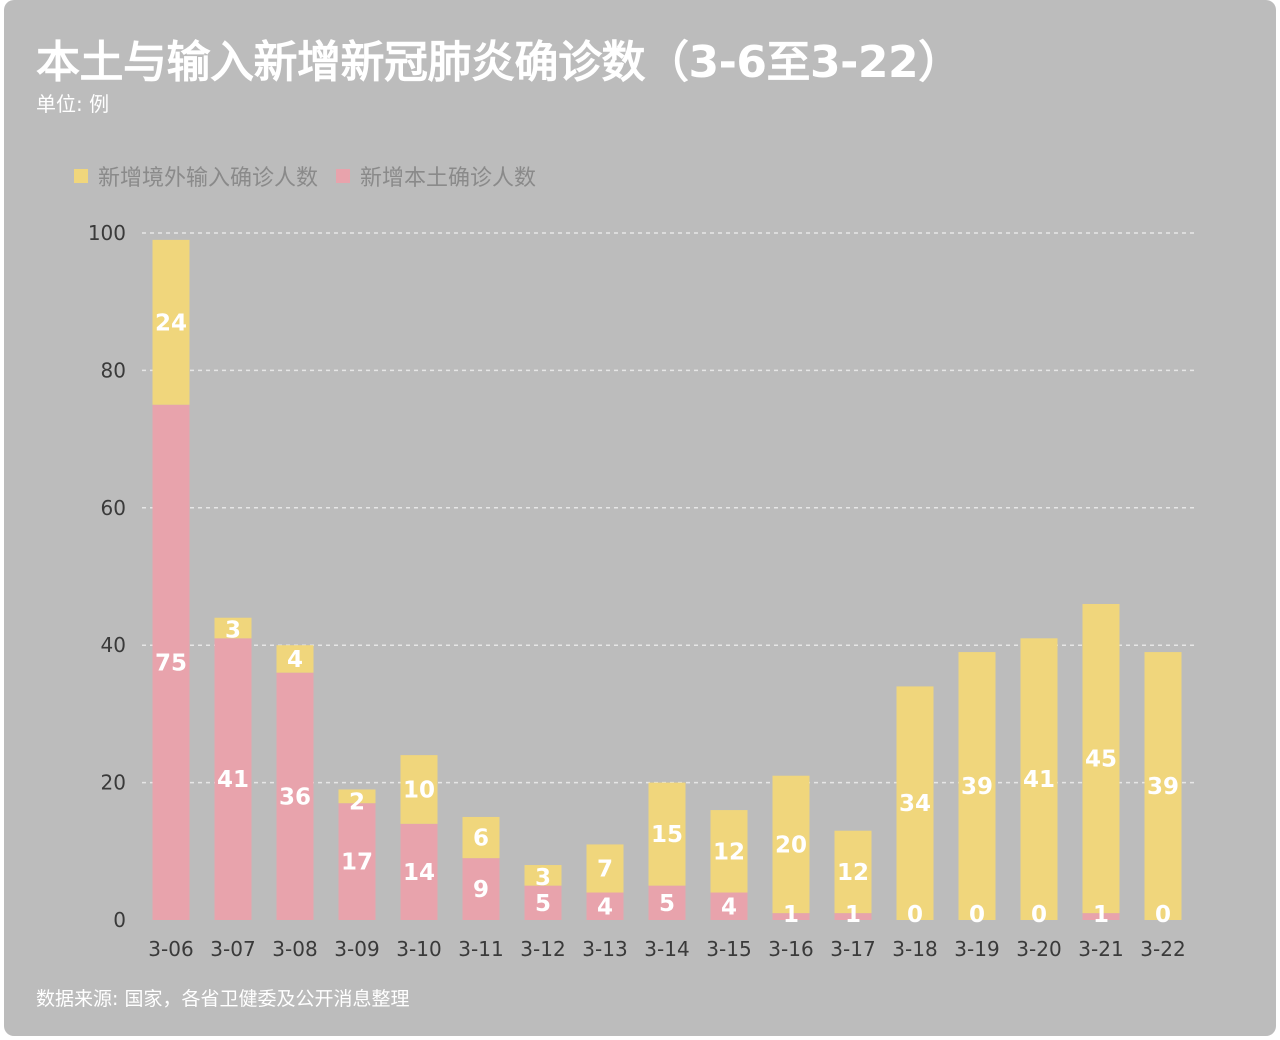 This screenshot has height=1040, width=1280. What do you see at coordinates (418, 949) in the screenshot?
I see `x-tick-label: 3-10` at bounding box center [418, 949].